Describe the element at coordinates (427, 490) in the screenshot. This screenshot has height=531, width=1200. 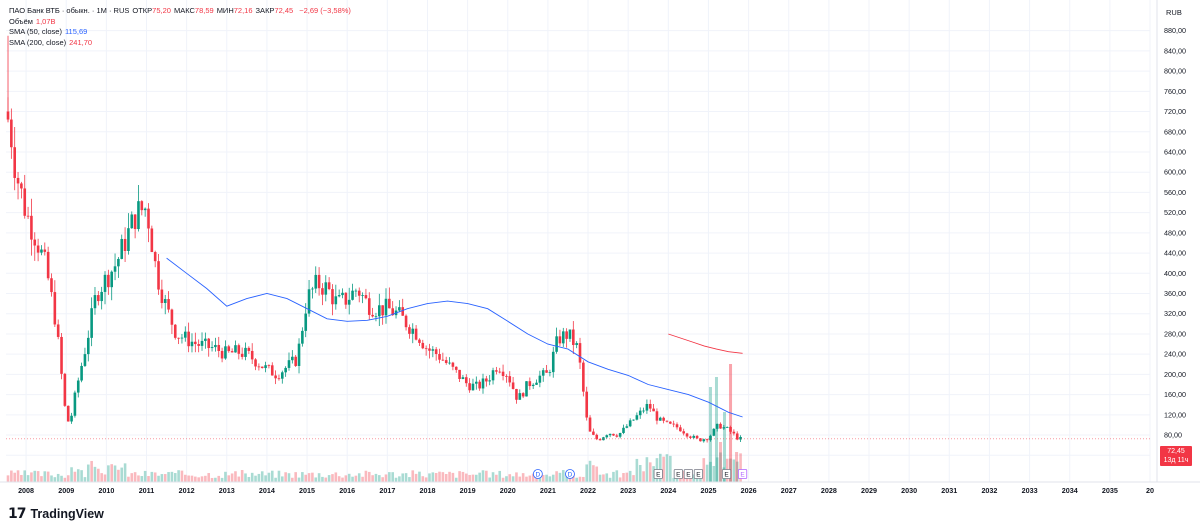
I see `x-tick-label: 2018` at that location.